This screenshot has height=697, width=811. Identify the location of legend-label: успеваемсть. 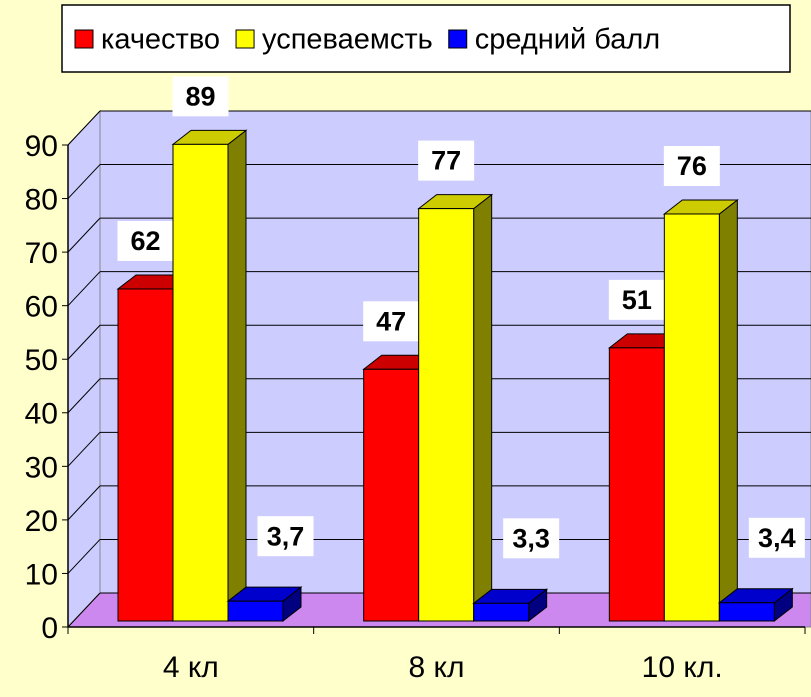
(347, 40).